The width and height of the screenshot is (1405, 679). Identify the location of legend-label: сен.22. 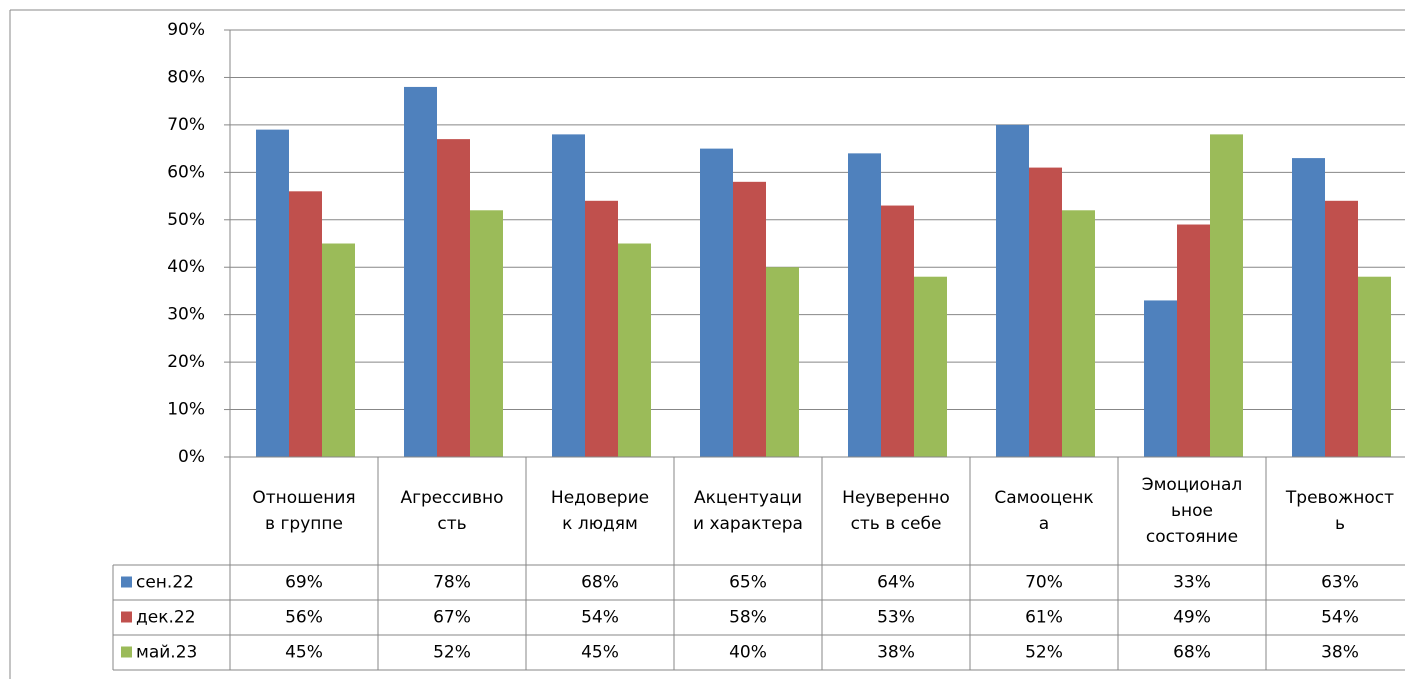
(165, 583).